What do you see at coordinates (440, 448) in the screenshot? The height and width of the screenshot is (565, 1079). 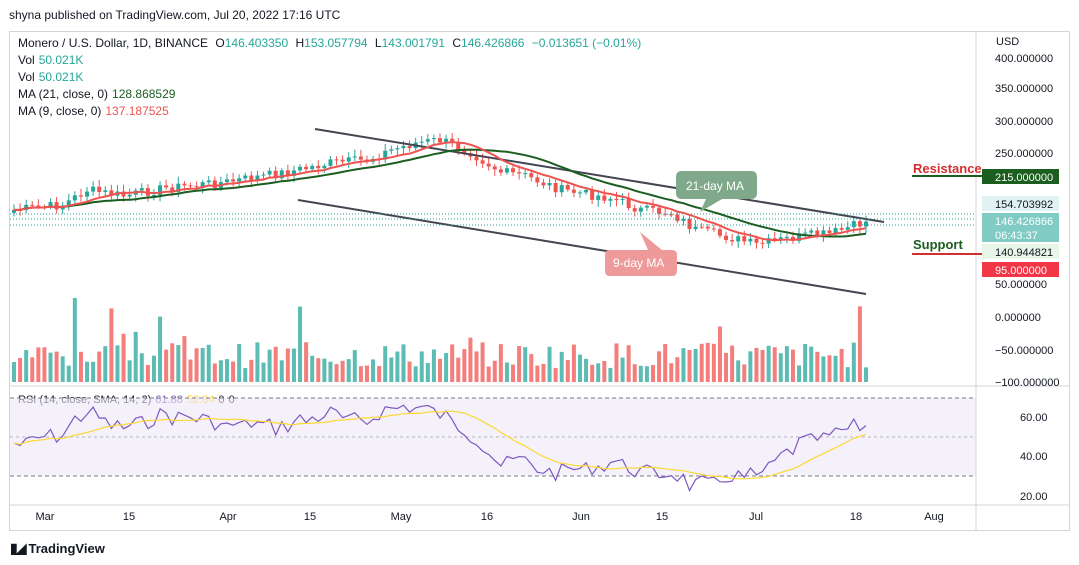 I see `rsi-line` at bounding box center [440, 448].